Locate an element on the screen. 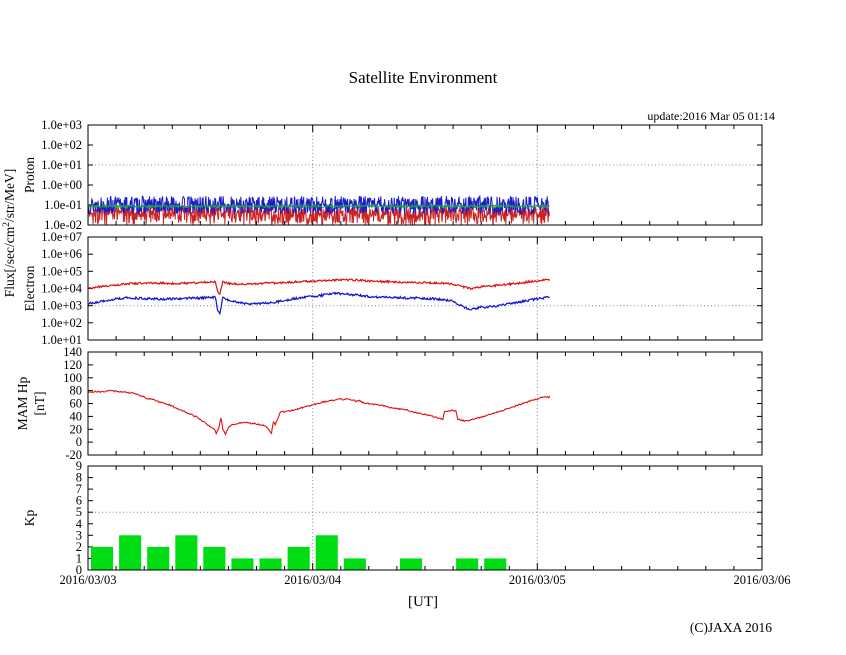  y-tick-label: 6 is located at coordinates (79, 501).